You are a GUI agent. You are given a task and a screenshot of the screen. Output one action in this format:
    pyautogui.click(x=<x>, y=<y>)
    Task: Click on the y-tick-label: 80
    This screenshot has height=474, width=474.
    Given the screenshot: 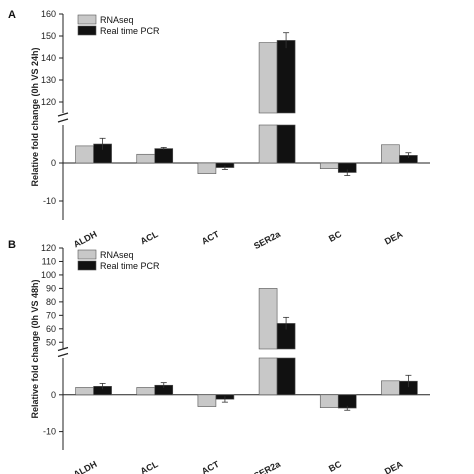 What is the action you would take?
    pyautogui.click(x=51, y=302)
    